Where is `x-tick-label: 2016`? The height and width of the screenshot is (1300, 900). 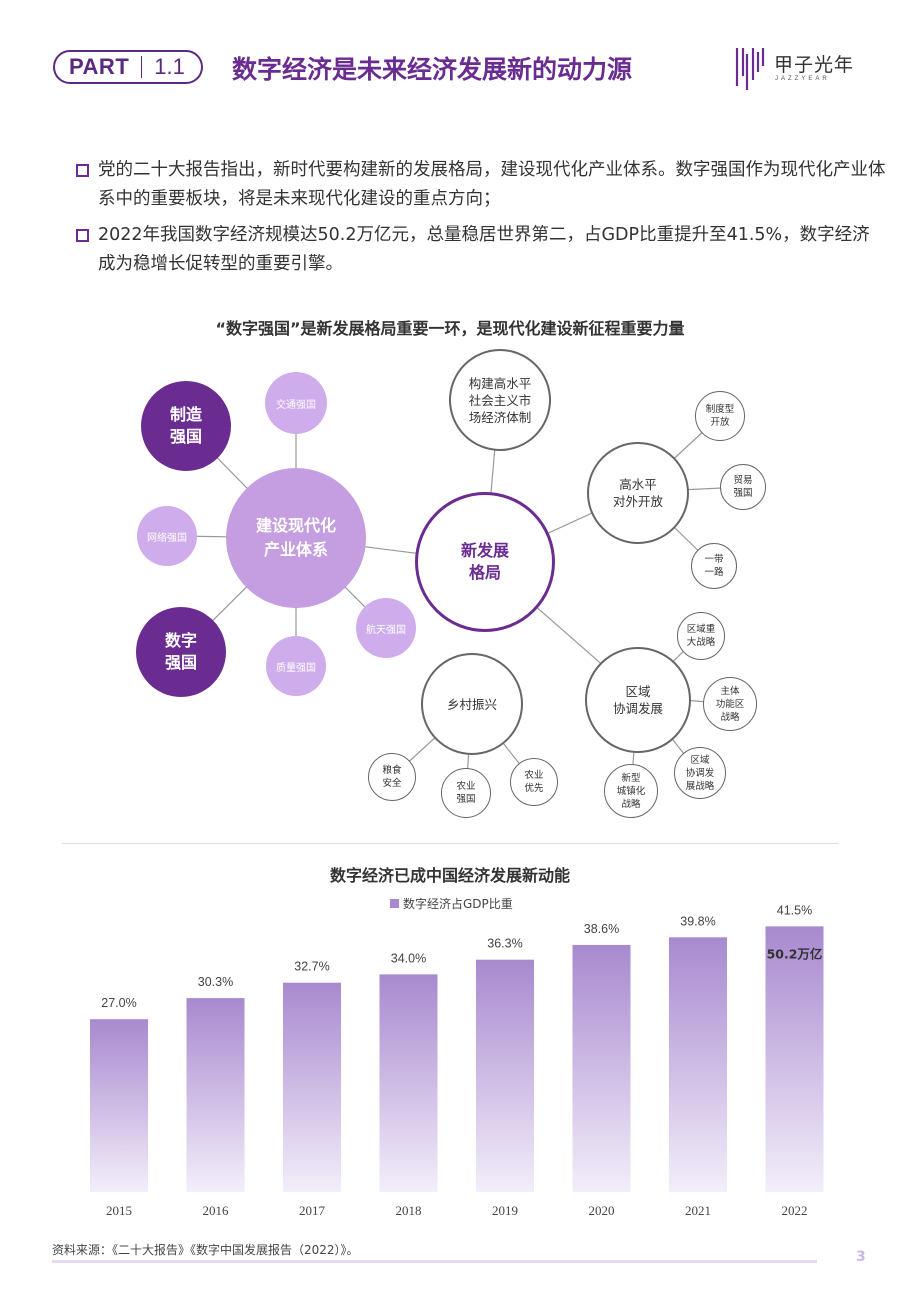 x-tick-label: 2016 is located at coordinates (216, 1210).